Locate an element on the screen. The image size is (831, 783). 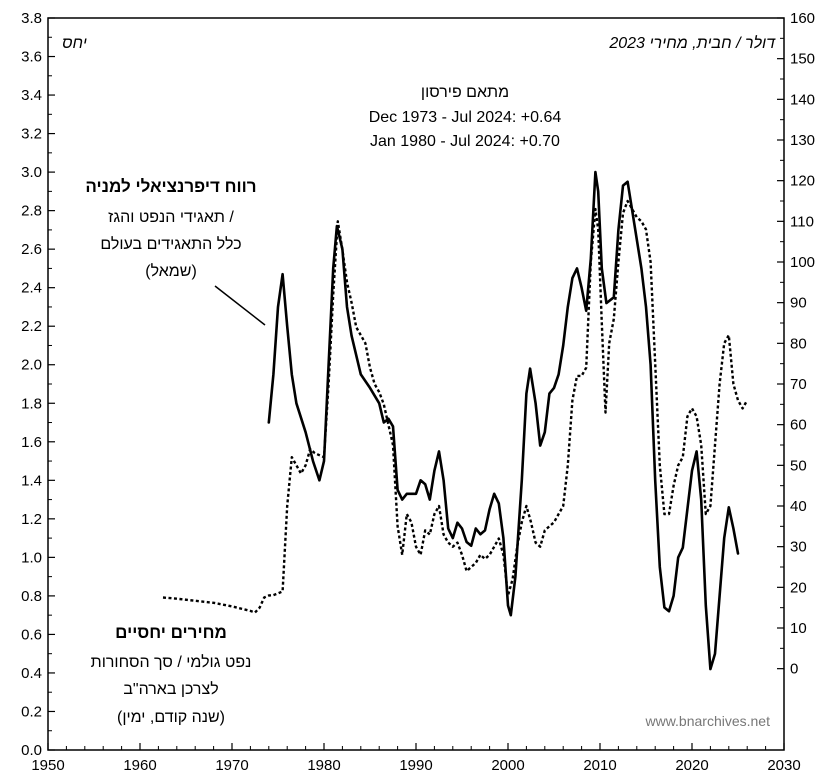
right-tick-label: 0 is located at coordinates (794, 669).